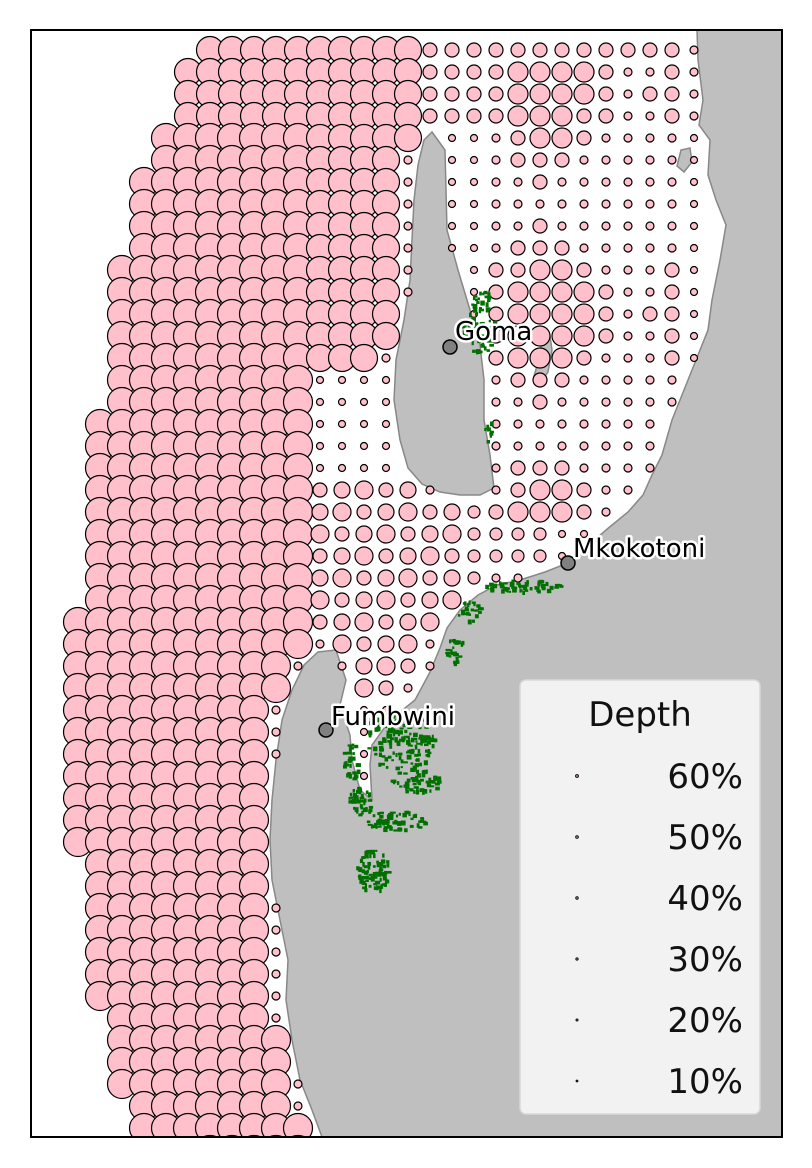 This screenshot has height=1168, width=812. I want to click on place-marker-goma, so click(450, 347).